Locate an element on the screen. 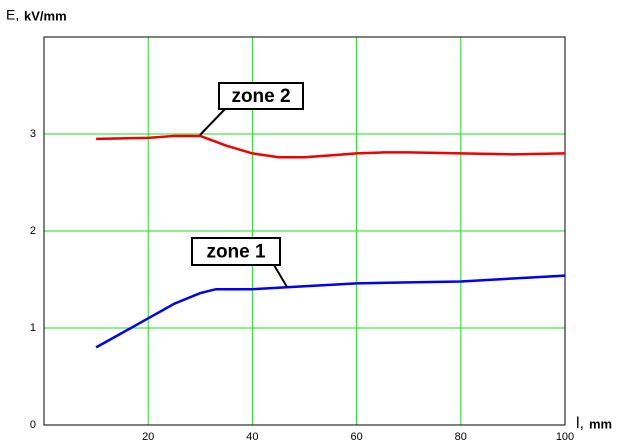 Image resolution: width=623 pixels, height=446 pixels. x-tick-label: 40 is located at coordinates (252, 437).